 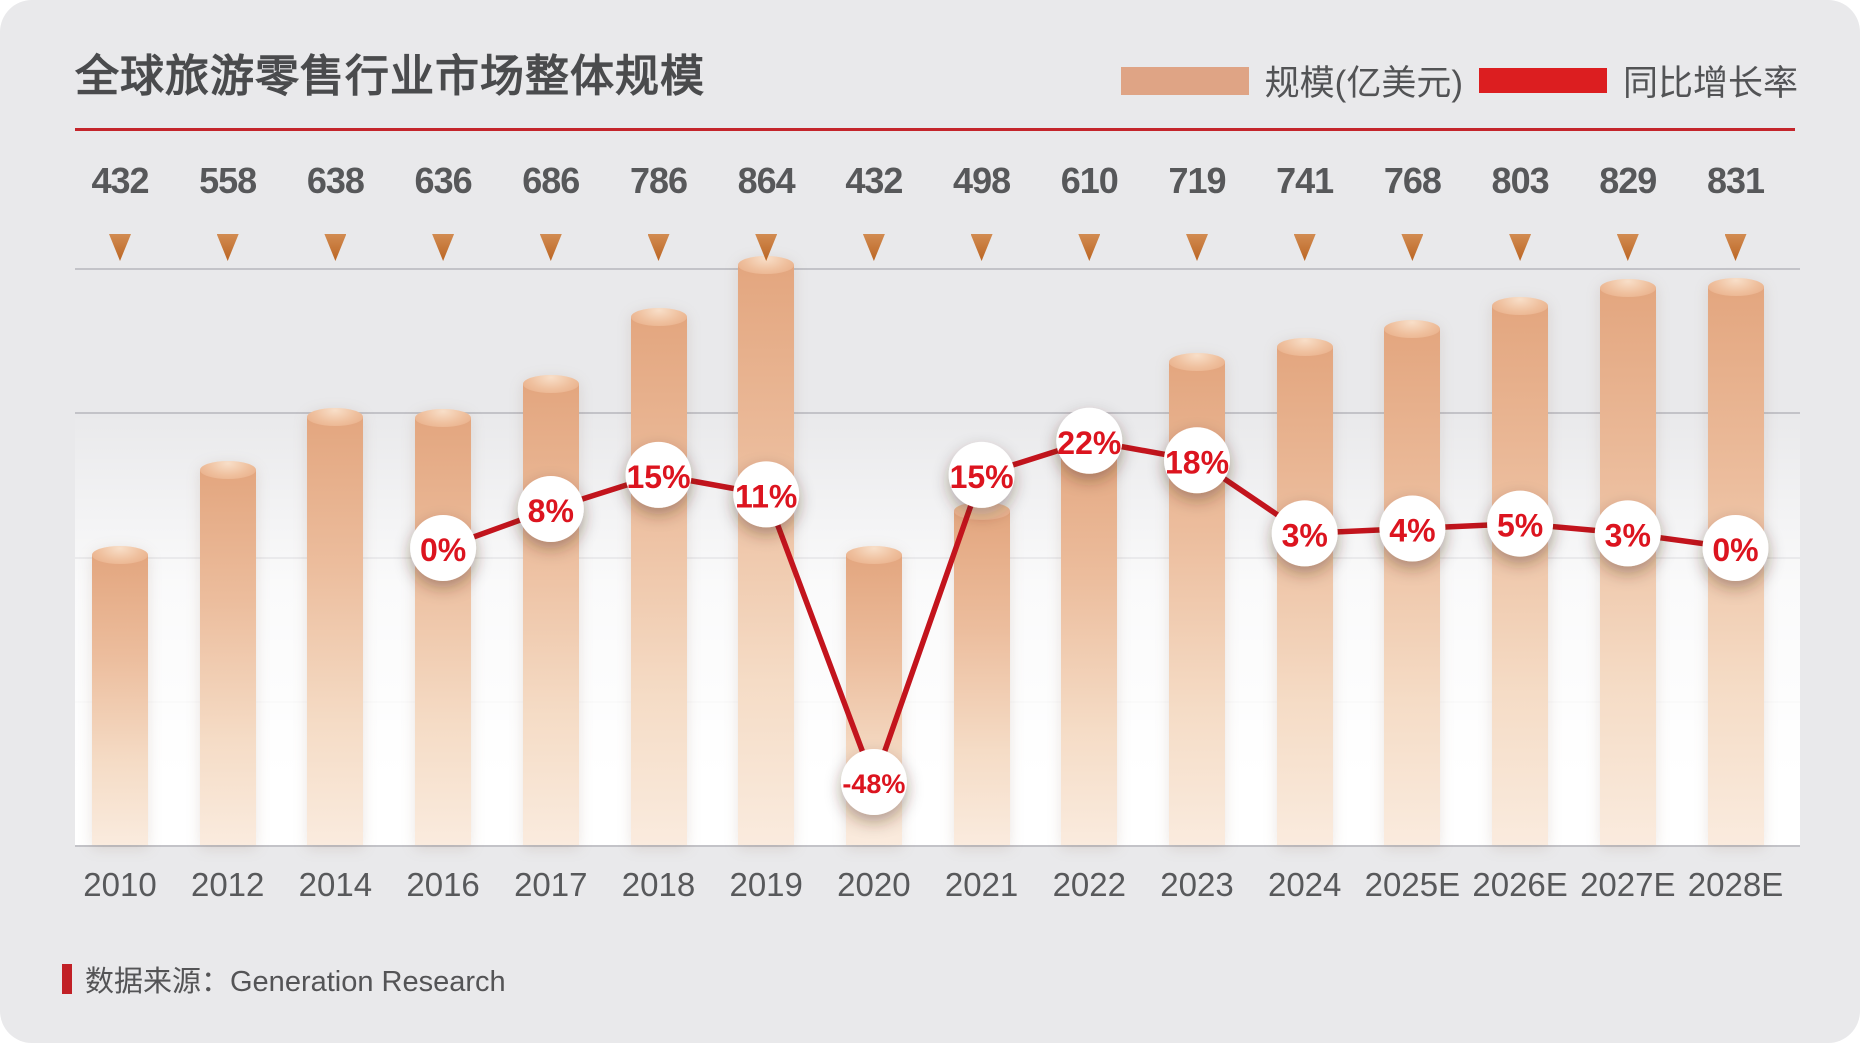 I want to click on bar-swatch-icon, so click(x=1184, y=80).